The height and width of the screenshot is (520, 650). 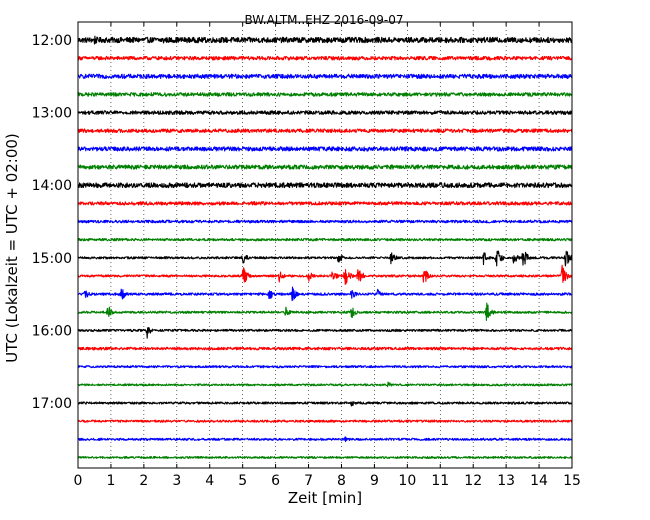 What do you see at coordinates (325, 498) in the screenshot?
I see `x-axis-label: Zeit [min]` at bounding box center [325, 498].